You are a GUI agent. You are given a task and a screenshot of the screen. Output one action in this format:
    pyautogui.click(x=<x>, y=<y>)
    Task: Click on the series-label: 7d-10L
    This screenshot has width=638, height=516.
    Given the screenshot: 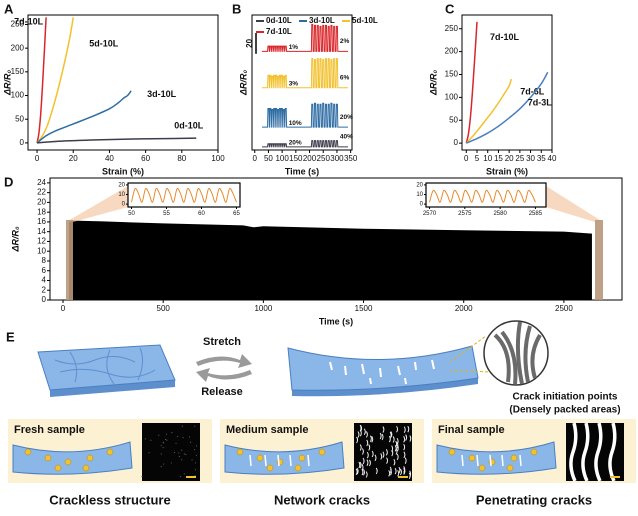 What is the action you would take?
    pyautogui.click(x=505, y=37)
    